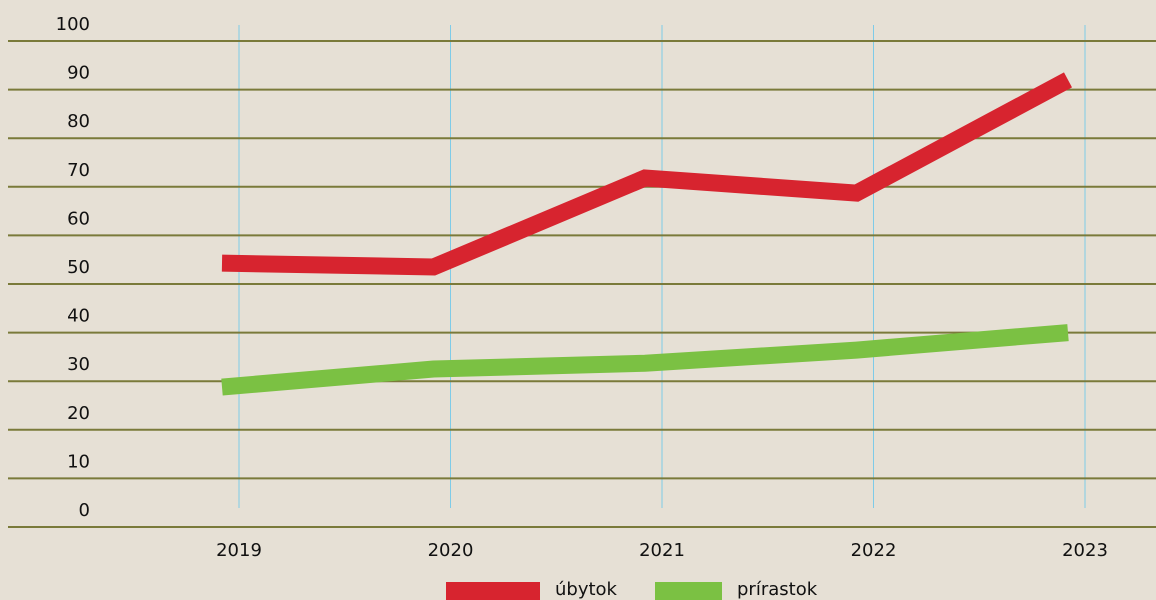 Image resolution: width=1156 pixels, height=600 pixels. Describe the element at coordinates (239, 550) in the screenshot. I see `x-tick-label: 2019` at that location.